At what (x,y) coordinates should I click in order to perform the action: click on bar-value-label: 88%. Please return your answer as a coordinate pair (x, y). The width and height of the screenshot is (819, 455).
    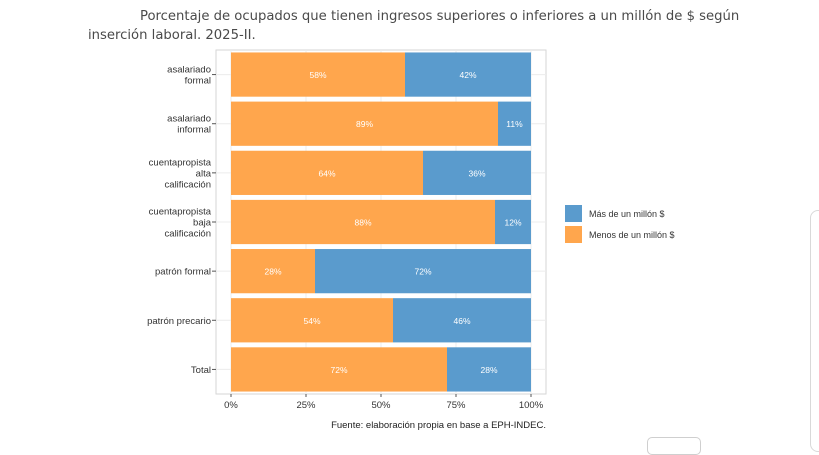
    Looking at the image, I should click on (362, 223).